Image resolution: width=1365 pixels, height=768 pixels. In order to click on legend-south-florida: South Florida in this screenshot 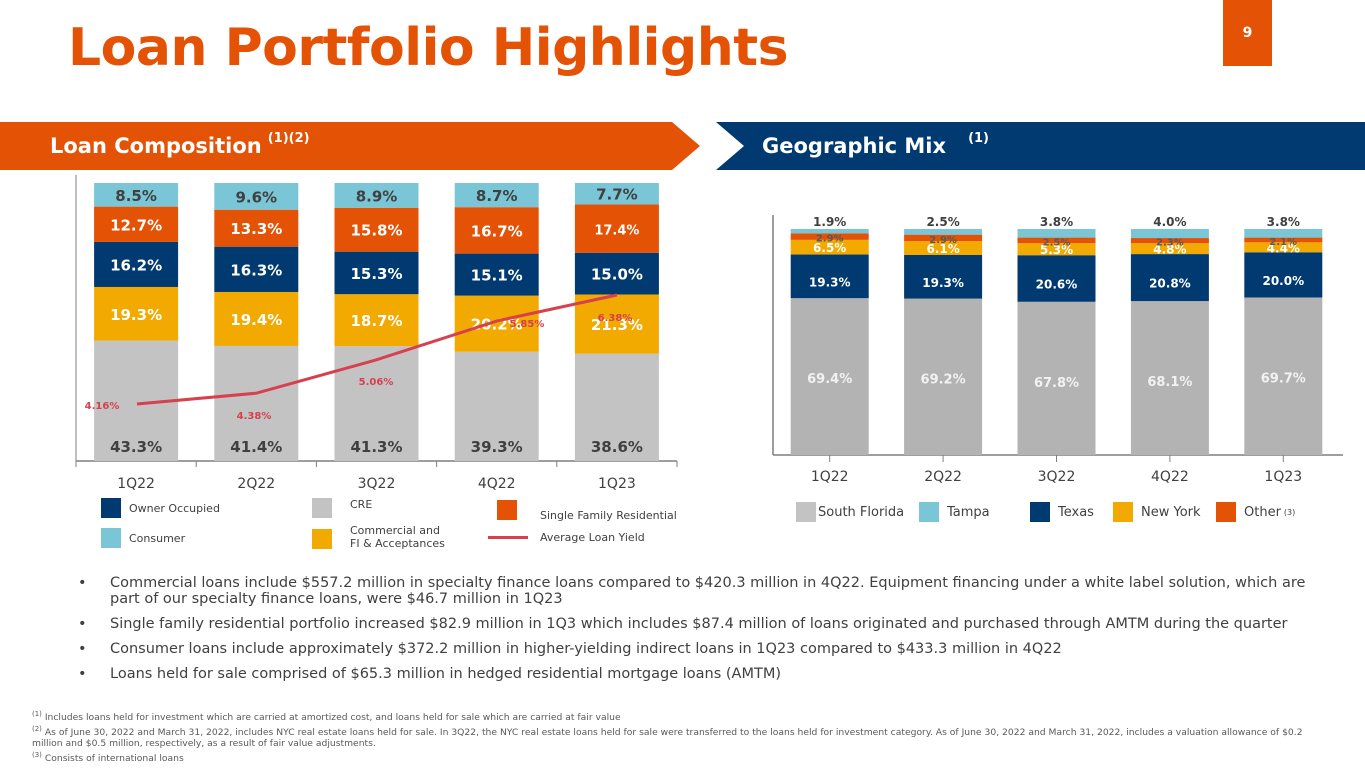, I will do `click(850, 512)`.